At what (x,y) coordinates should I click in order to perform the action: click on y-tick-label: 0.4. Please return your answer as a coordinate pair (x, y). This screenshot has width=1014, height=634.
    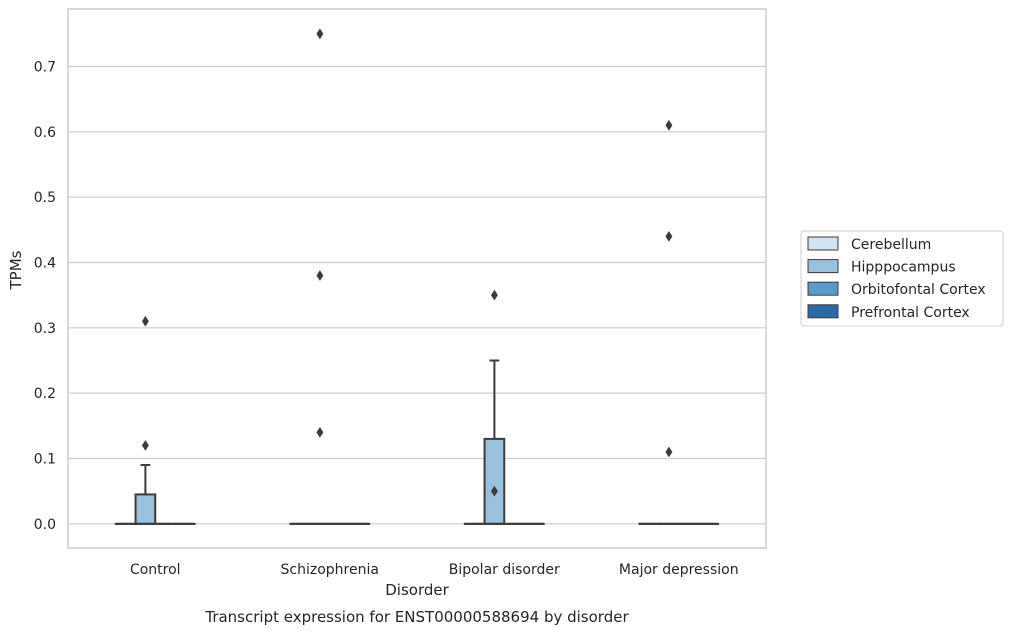
    Looking at the image, I should click on (45, 263).